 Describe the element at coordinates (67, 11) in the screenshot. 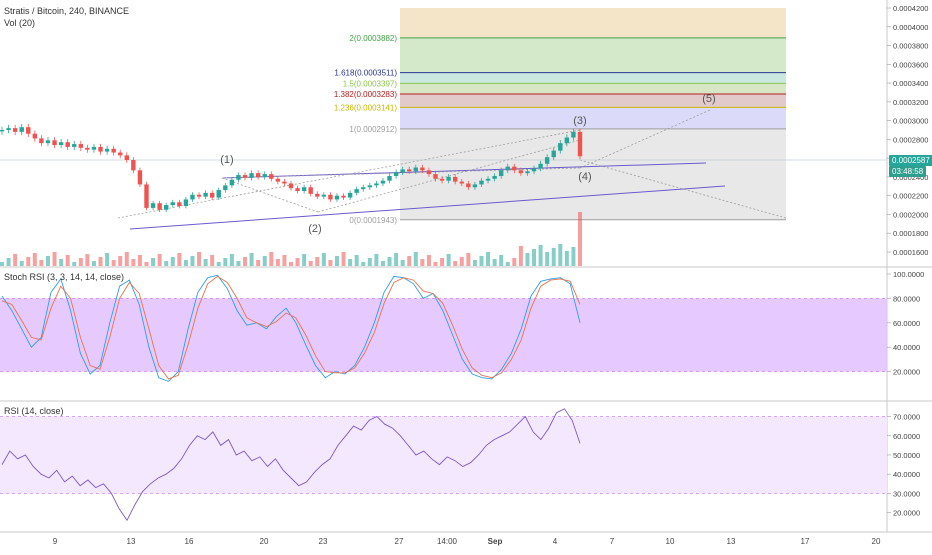

I see `symbol-title: Stratis / Bitcoin, 240, BINANCE` at that location.